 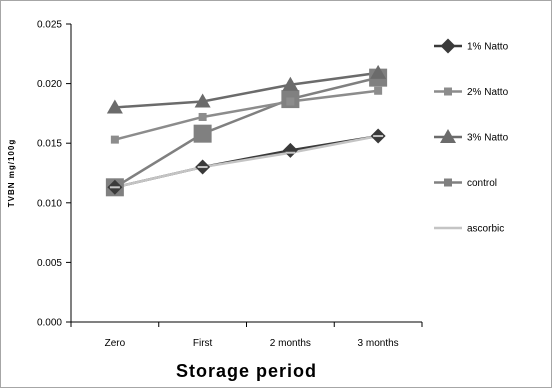 What do you see at coordinates (49, 25) in the screenshot?
I see `y-tick-label: 0.025` at bounding box center [49, 25].